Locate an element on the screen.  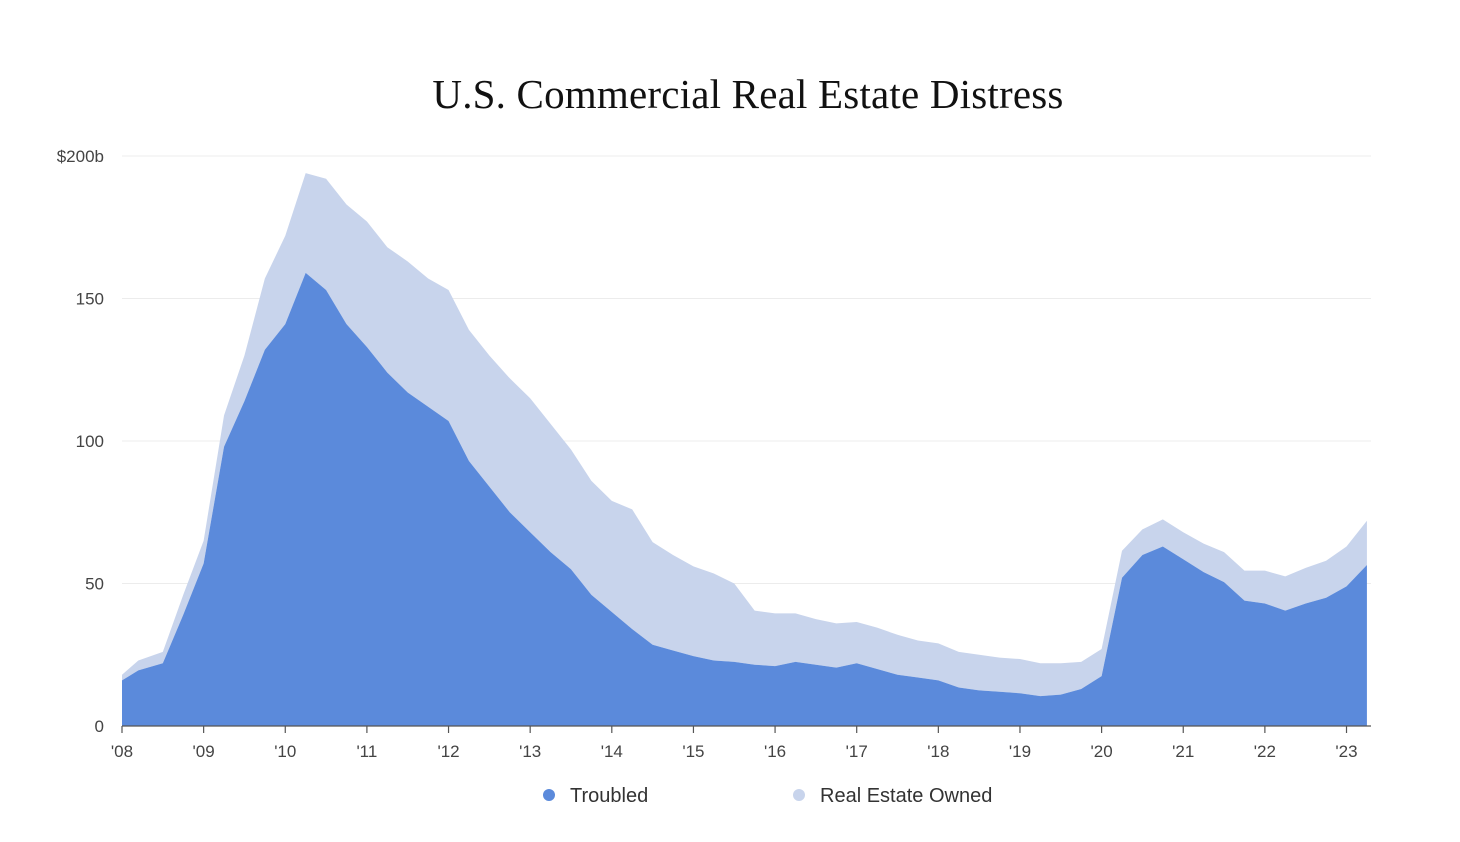
y-tick-label: 0 is located at coordinates (99, 726).